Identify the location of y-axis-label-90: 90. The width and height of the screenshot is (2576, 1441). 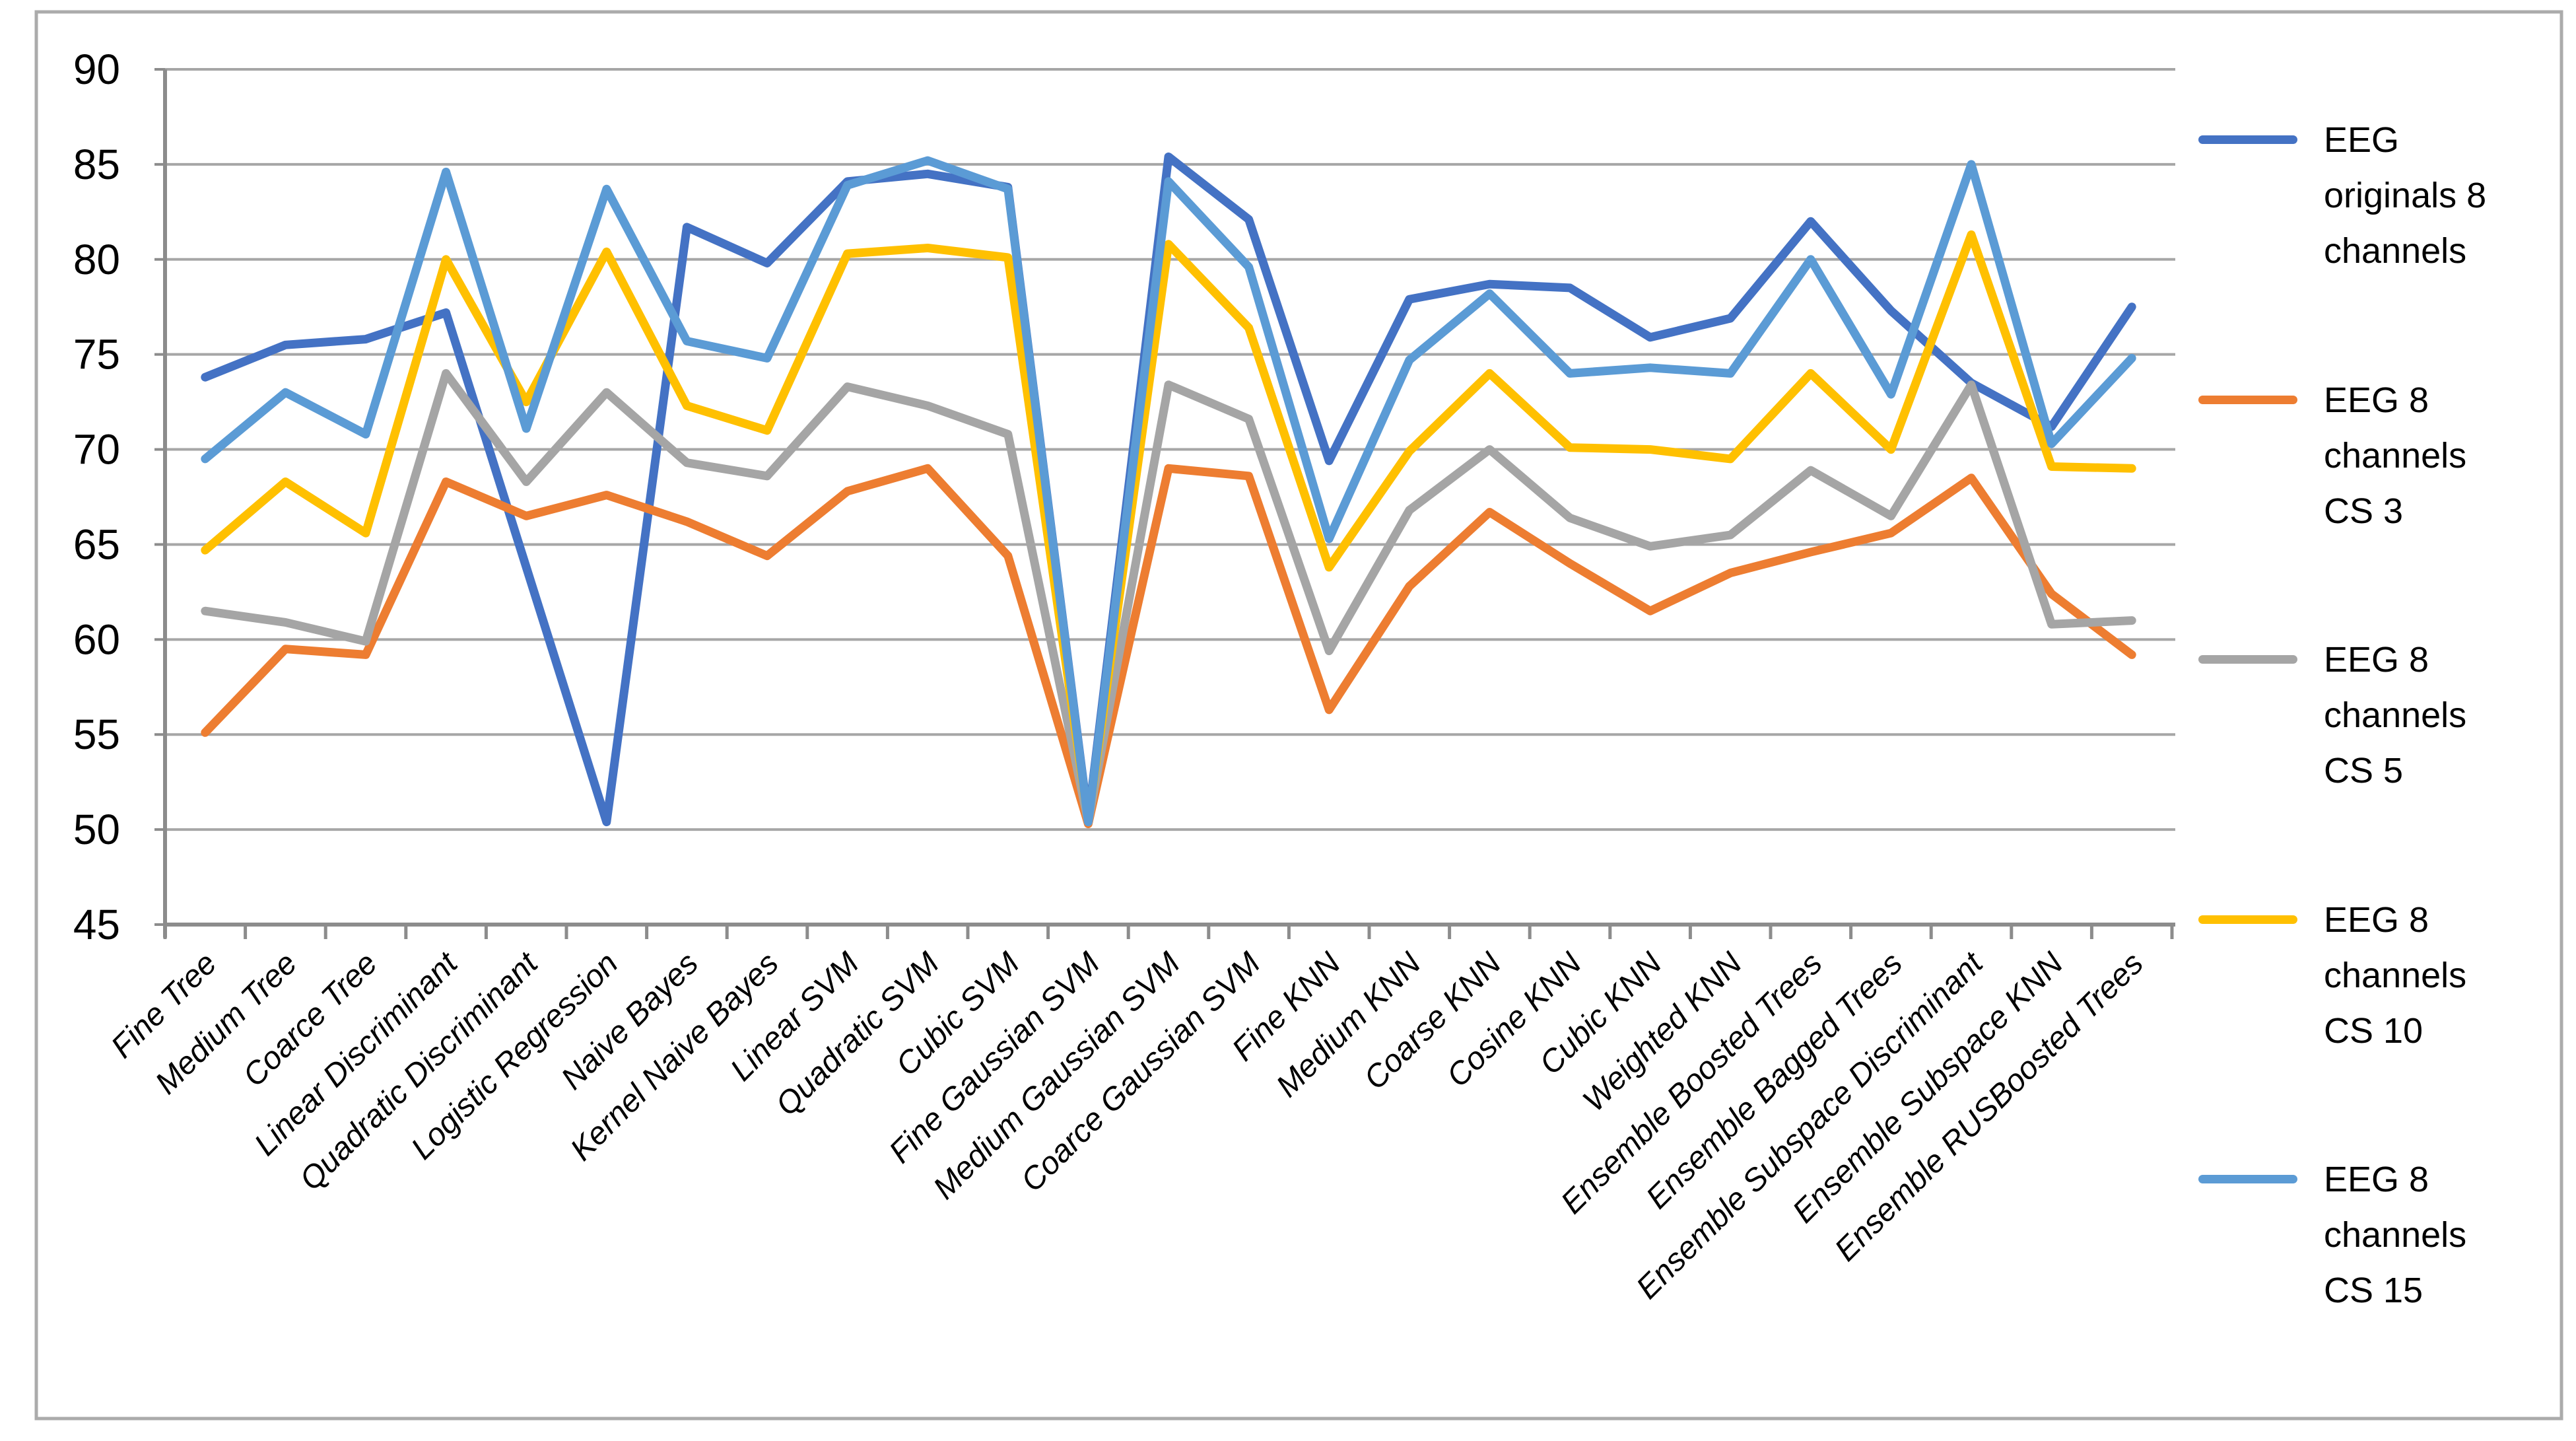
(97, 69).